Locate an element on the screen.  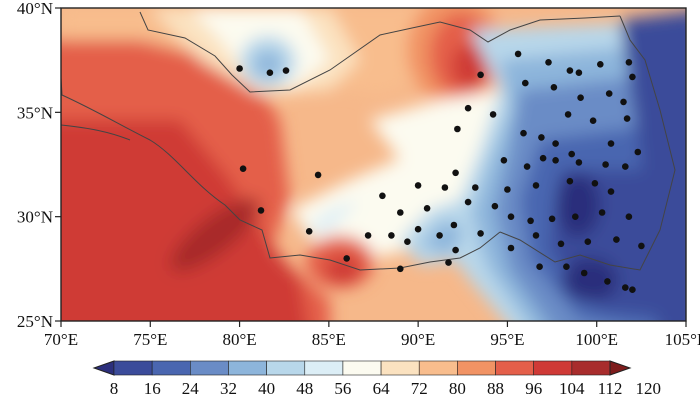
colorbar-label: 112 is located at coordinates (610, 388).